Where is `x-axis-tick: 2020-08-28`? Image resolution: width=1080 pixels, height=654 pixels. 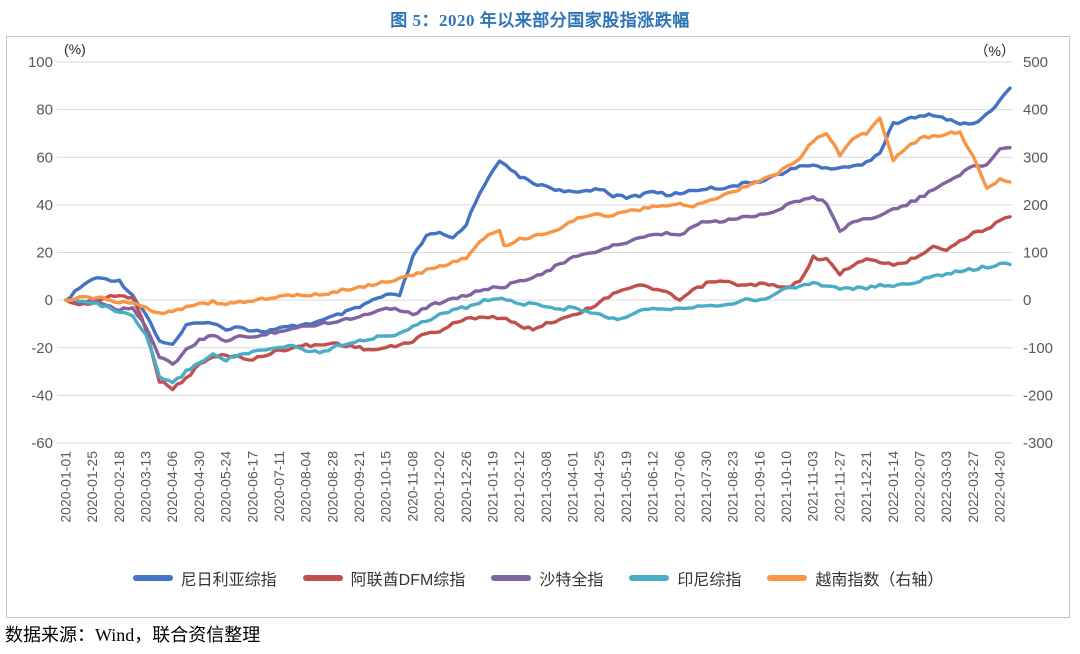
x-axis-tick: 2020-08-28 is located at coordinates (332, 487).